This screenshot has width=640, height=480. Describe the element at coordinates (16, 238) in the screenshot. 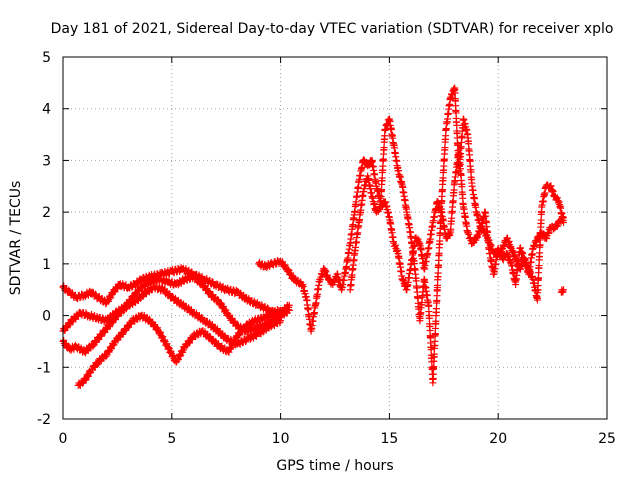

I see `y-axis-label: SDTVAR / TECUs` at that location.